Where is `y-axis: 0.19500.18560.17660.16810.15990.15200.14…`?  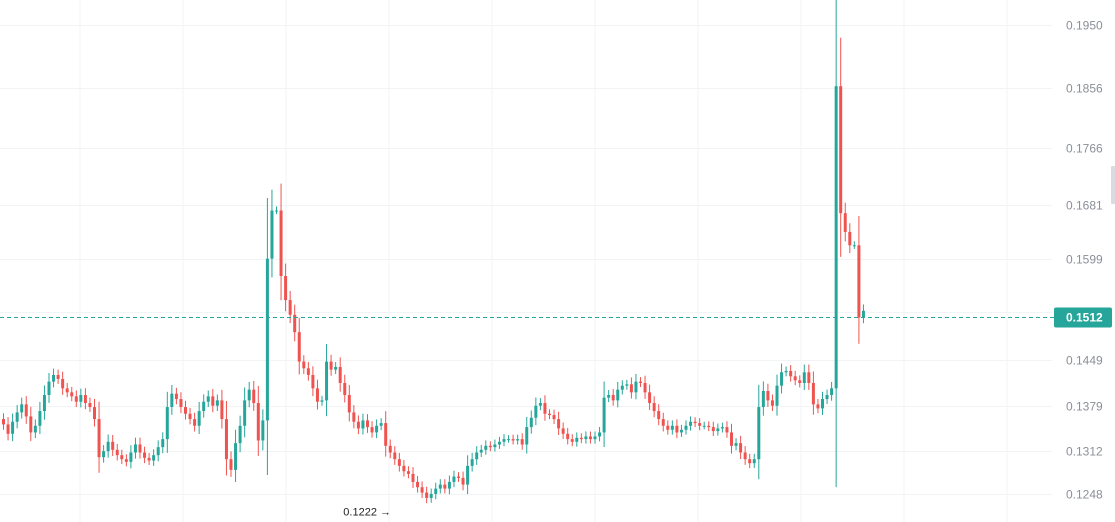
y-axis: 0.19500.18560.17660.16810.15990.15200.14… is located at coordinates (1084, 260).